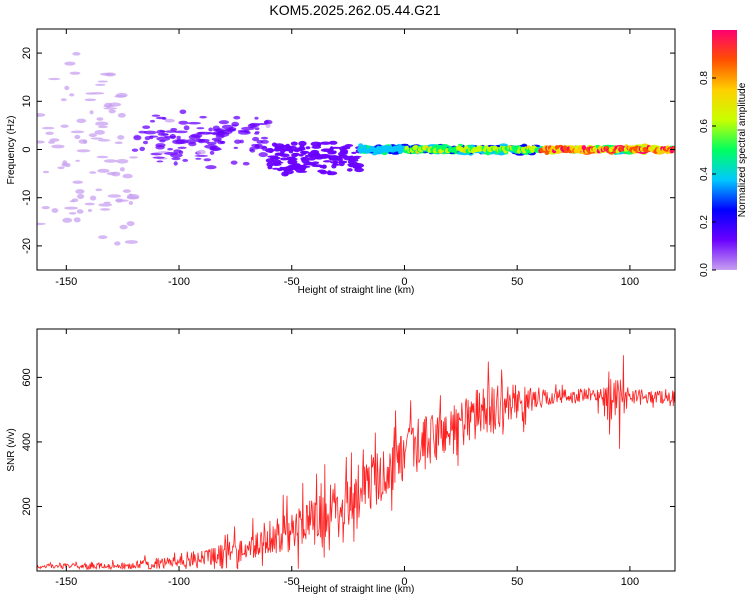  I want to click on spectrogram-y-axis-label: Frequency (Hz), so click(11, 150).